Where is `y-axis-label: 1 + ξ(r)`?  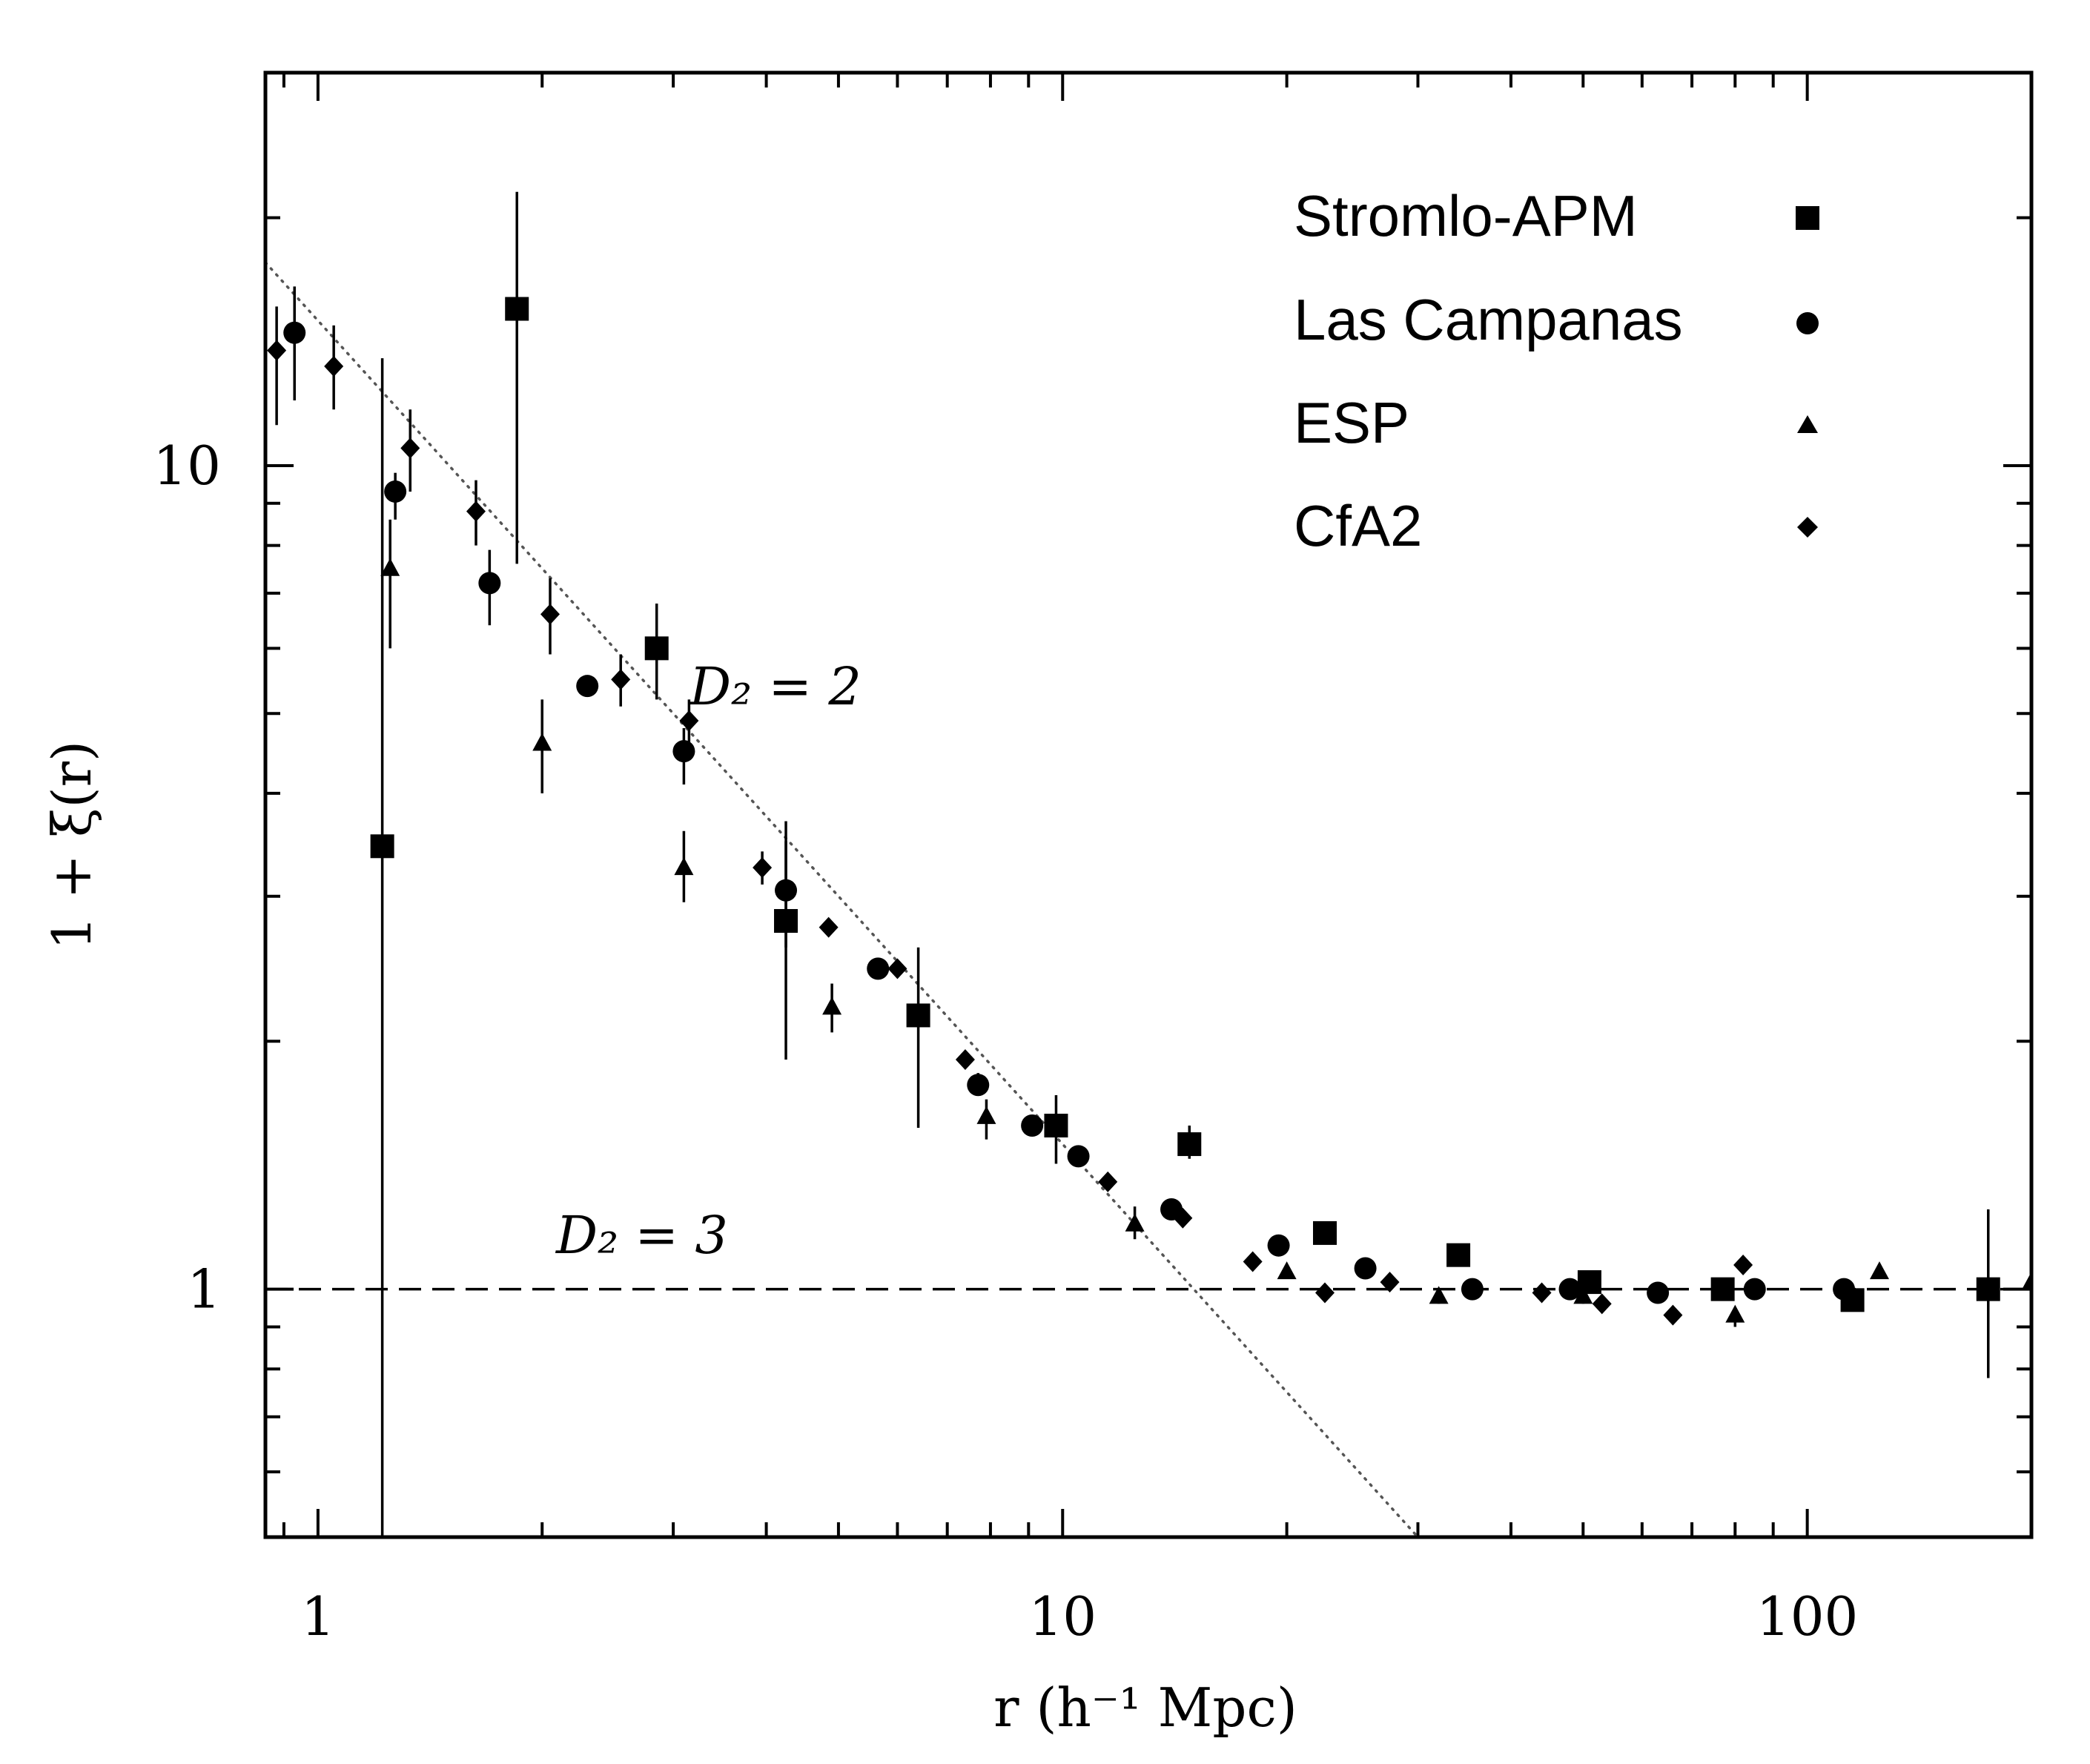 y-axis-label: 1 + ξ(r) is located at coordinates (72, 845).